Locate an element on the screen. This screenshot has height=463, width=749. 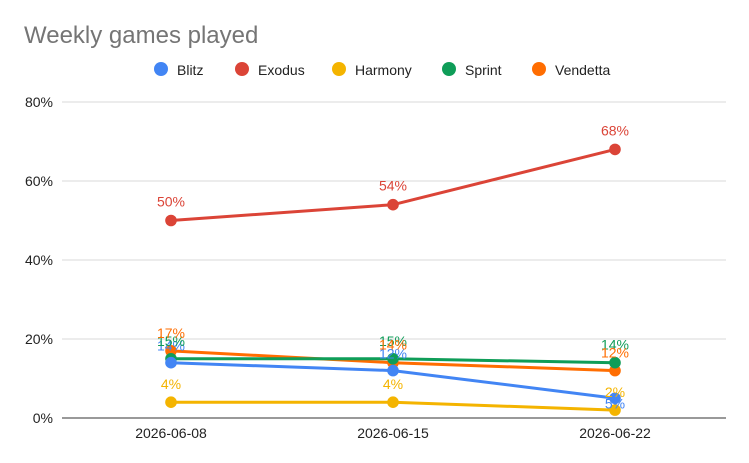
data-label: 5% is located at coordinates (615, 403).